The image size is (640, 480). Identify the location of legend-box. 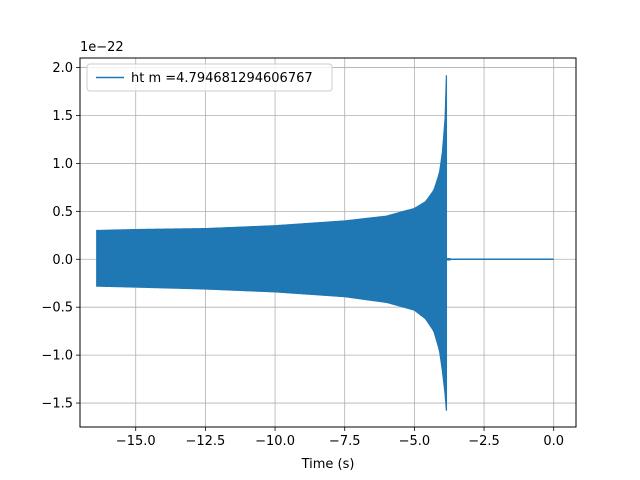
(209, 77).